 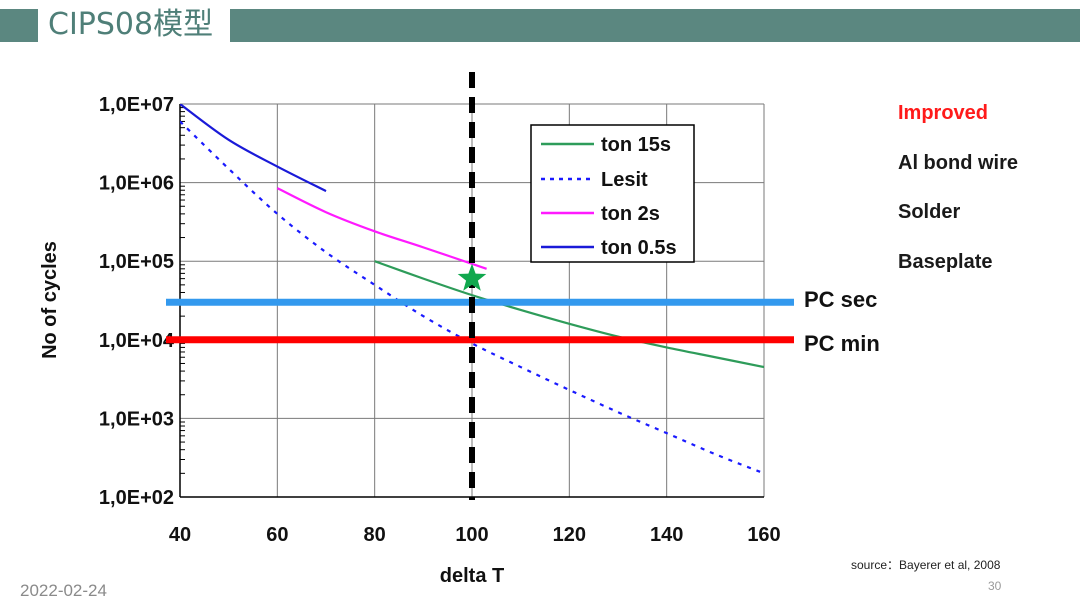 What do you see at coordinates (926, 565) in the screenshot?
I see `source-note: source：Bayerer et al, 2008` at bounding box center [926, 565].